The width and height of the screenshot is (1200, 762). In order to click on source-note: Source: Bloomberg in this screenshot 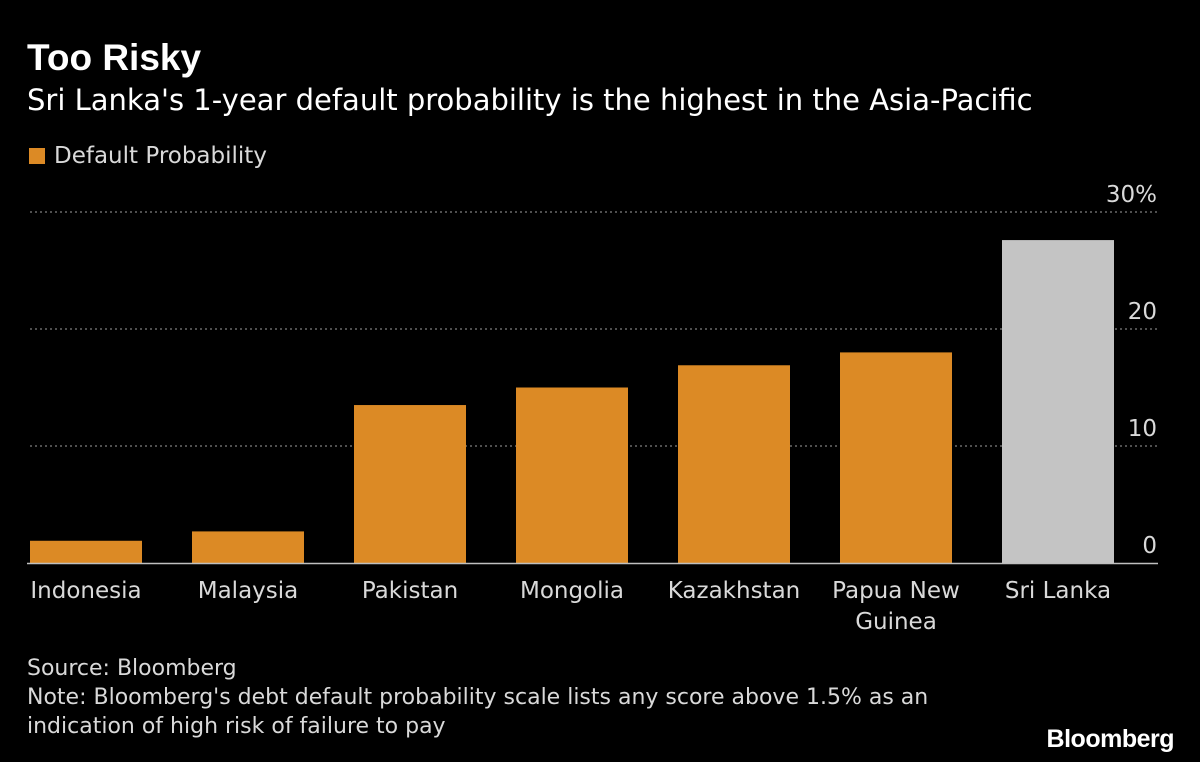, I will do `click(132, 668)`.